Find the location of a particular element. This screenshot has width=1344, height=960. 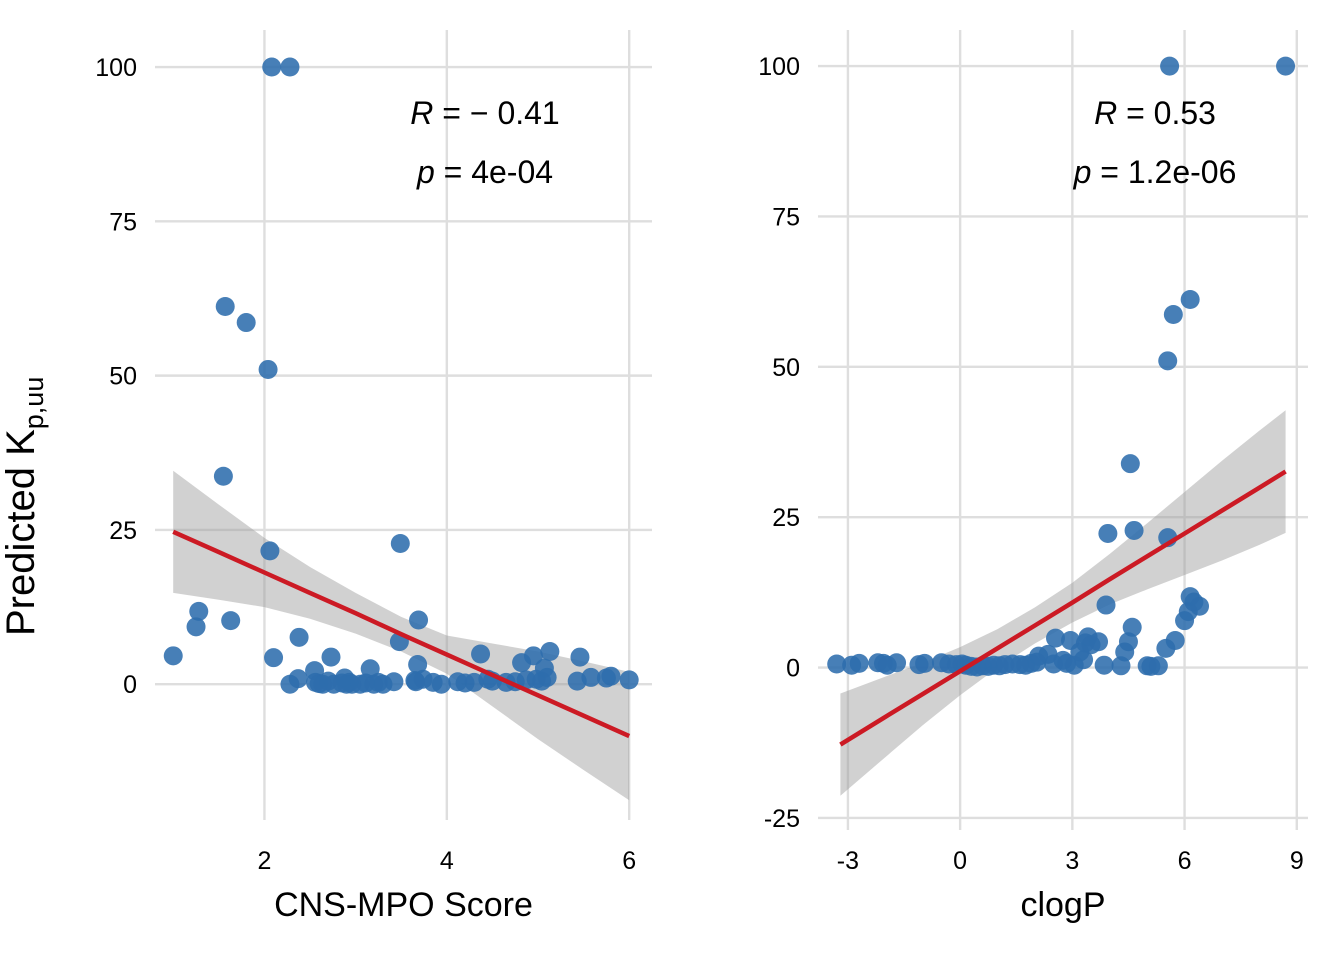

x-tick-label: 2 is located at coordinates (264, 861).